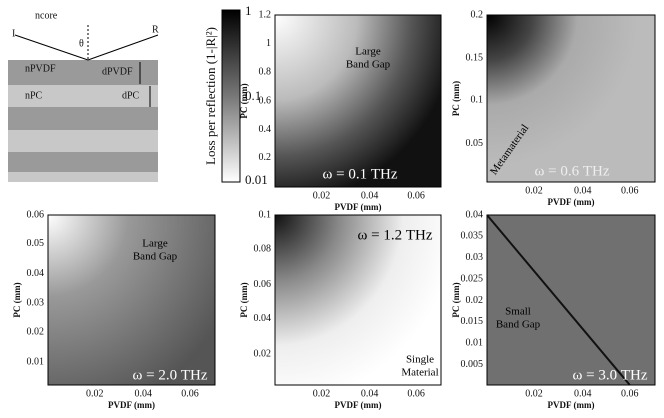 This screenshot has height=418, width=664. I want to click on label: R, so click(155, 29).